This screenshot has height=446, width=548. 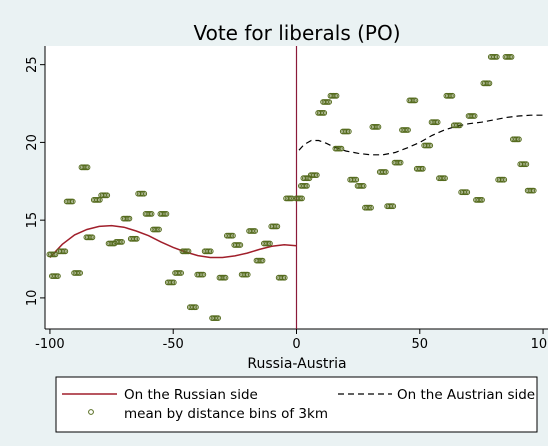 What do you see at coordinates (466, 395) in the screenshot?
I see `legend-austrian-label: On the Austrian side` at bounding box center [466, 395].